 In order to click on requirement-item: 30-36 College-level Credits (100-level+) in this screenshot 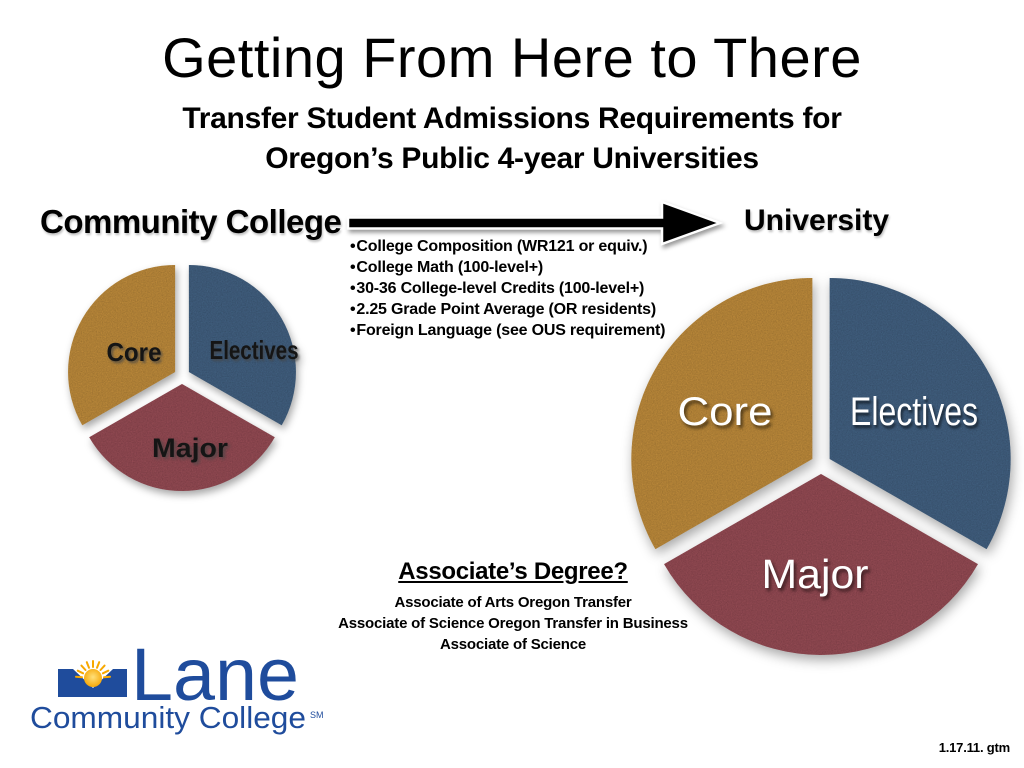, I will do `click(507, 288)`.